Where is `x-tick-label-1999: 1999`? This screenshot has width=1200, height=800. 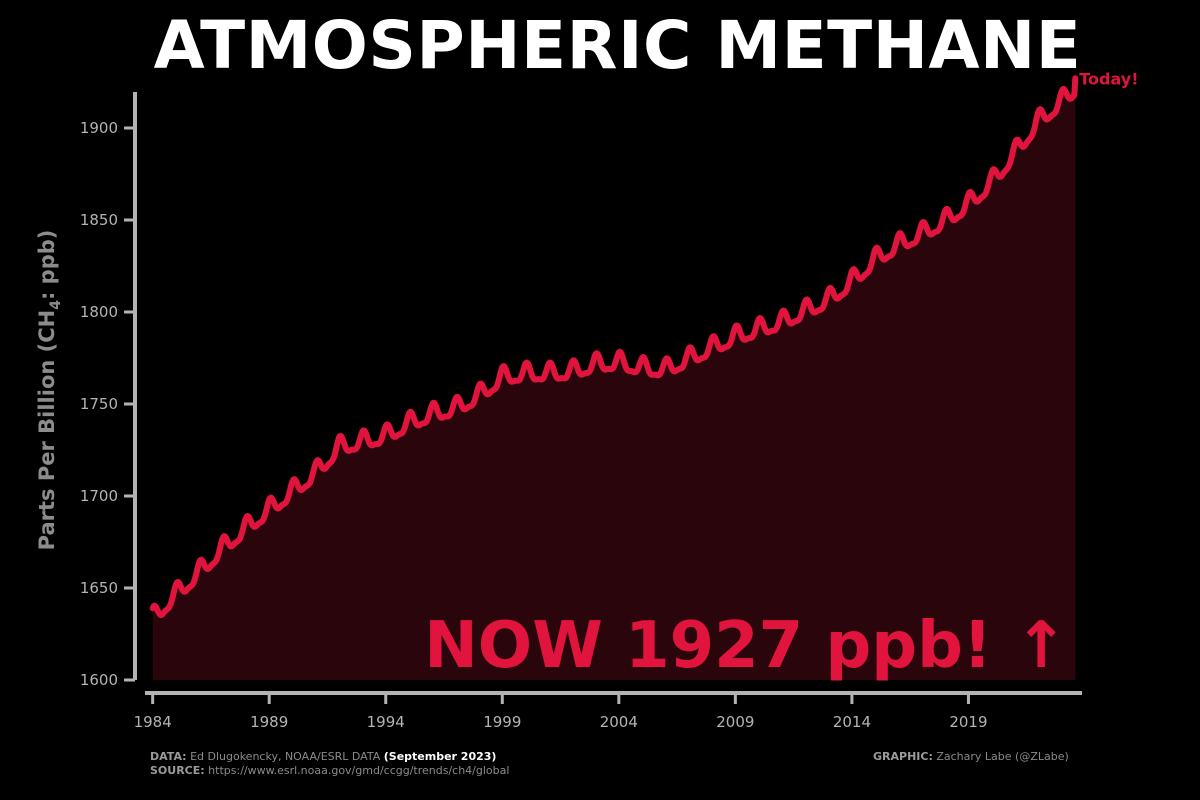
x-tick-label-1999: 1999 is located at coordinates (502, 722).